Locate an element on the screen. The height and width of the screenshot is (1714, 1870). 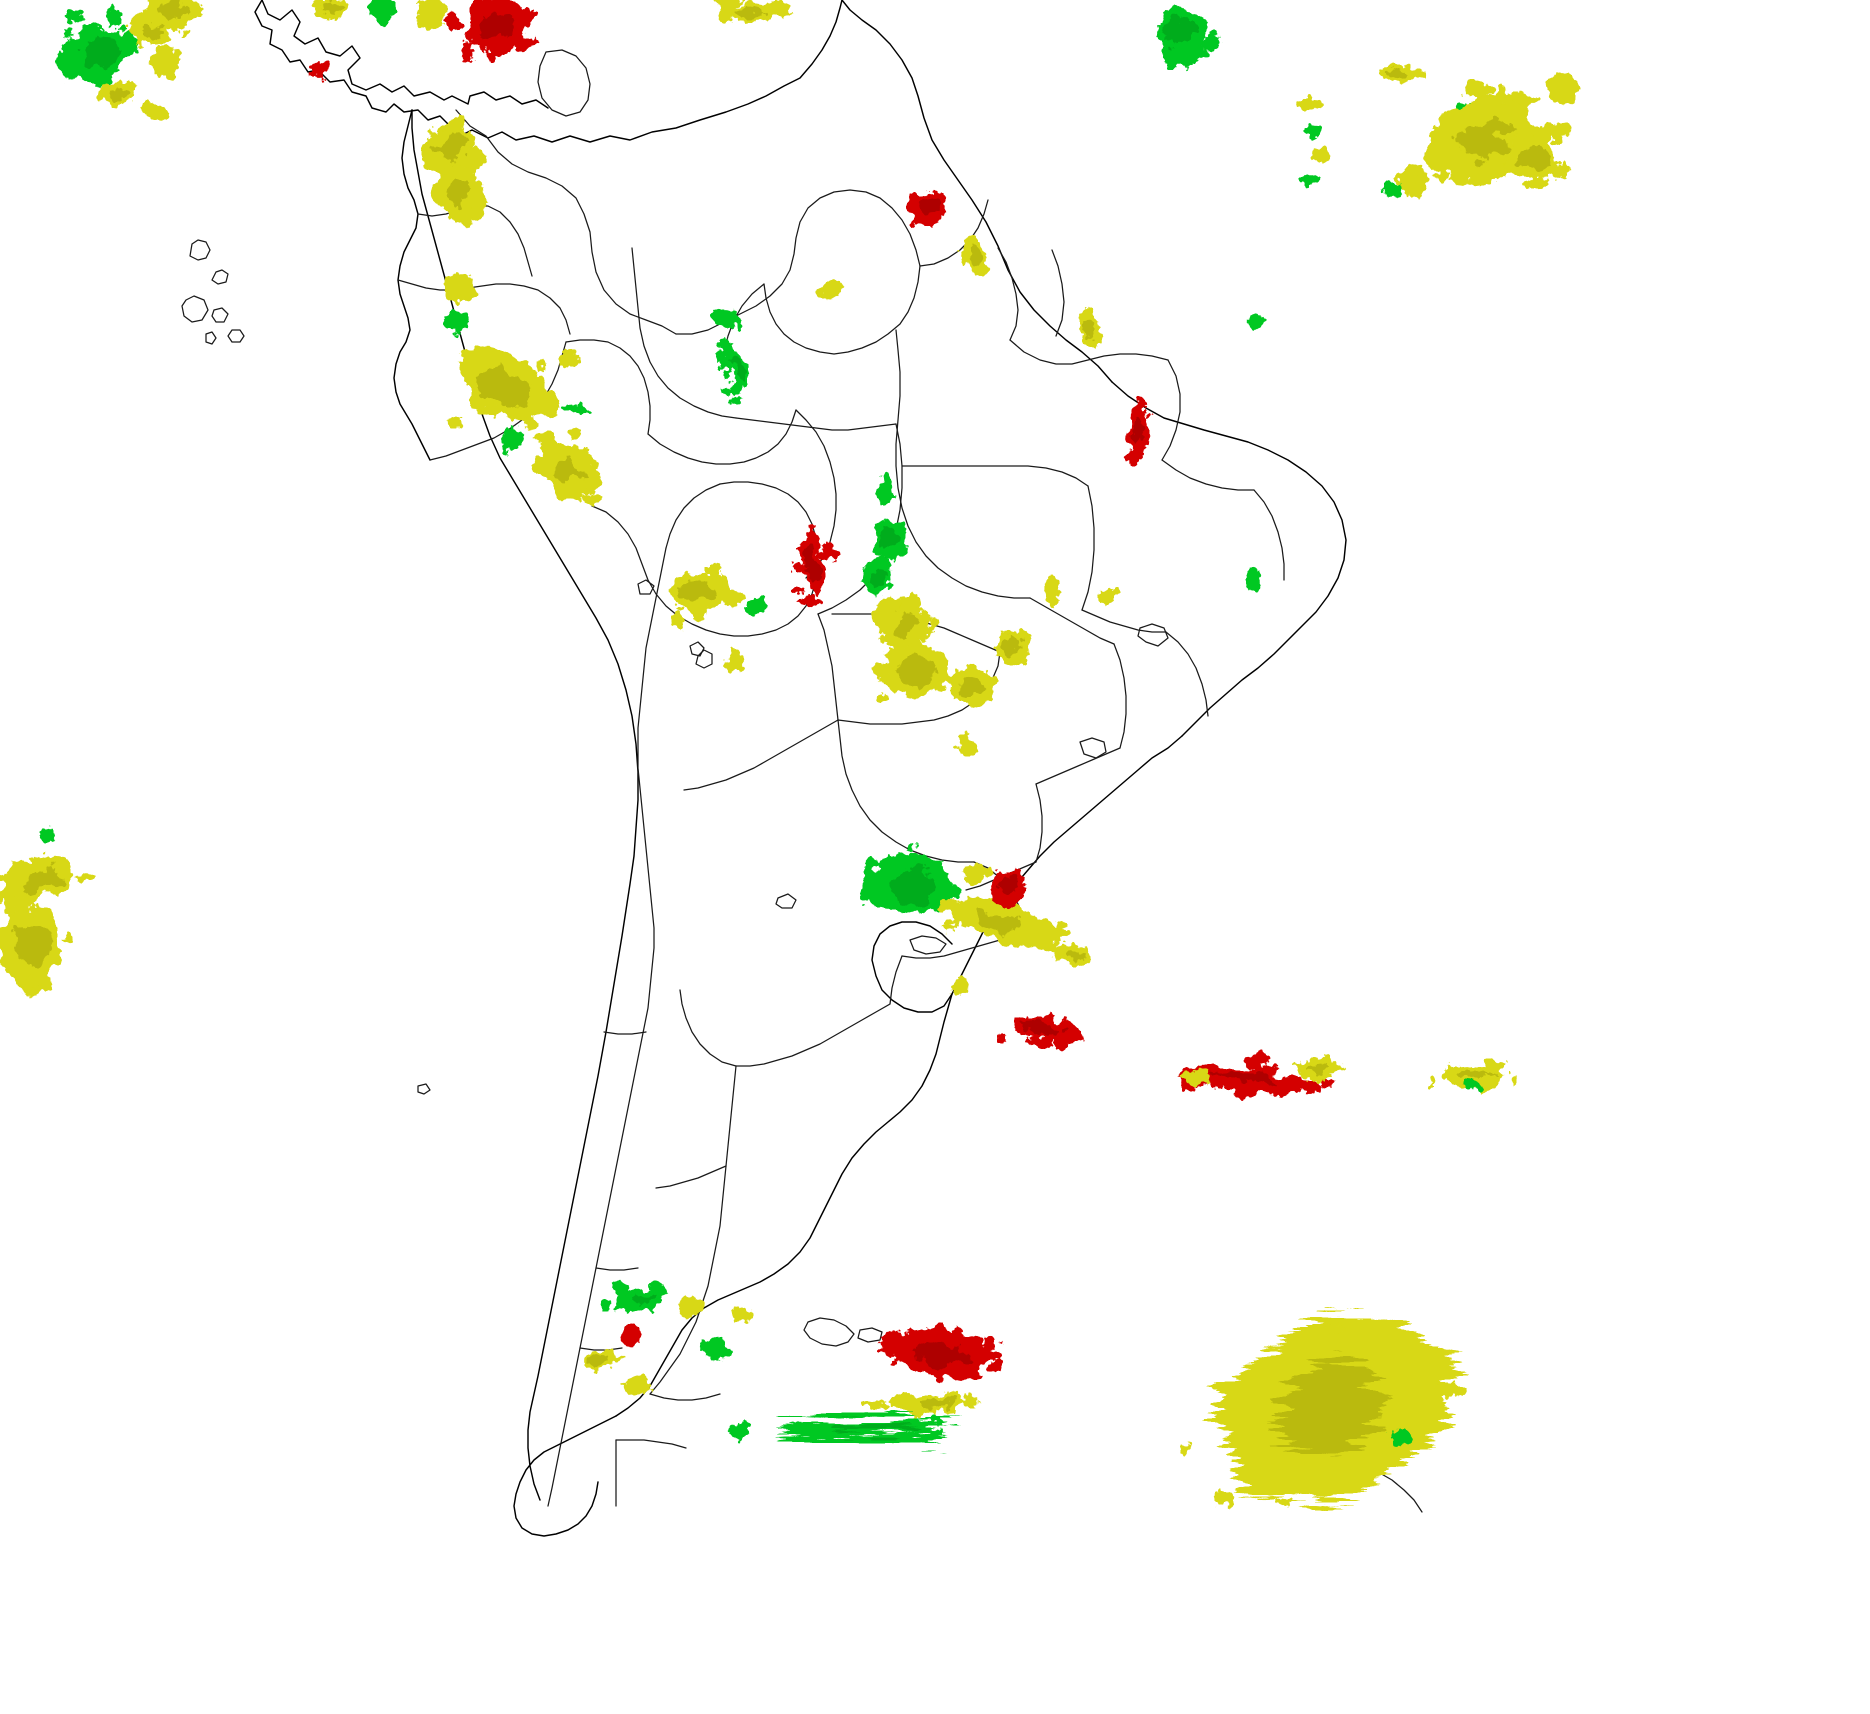
patch-ecuador-yellow-1-core is located at coordinates (460, 287).